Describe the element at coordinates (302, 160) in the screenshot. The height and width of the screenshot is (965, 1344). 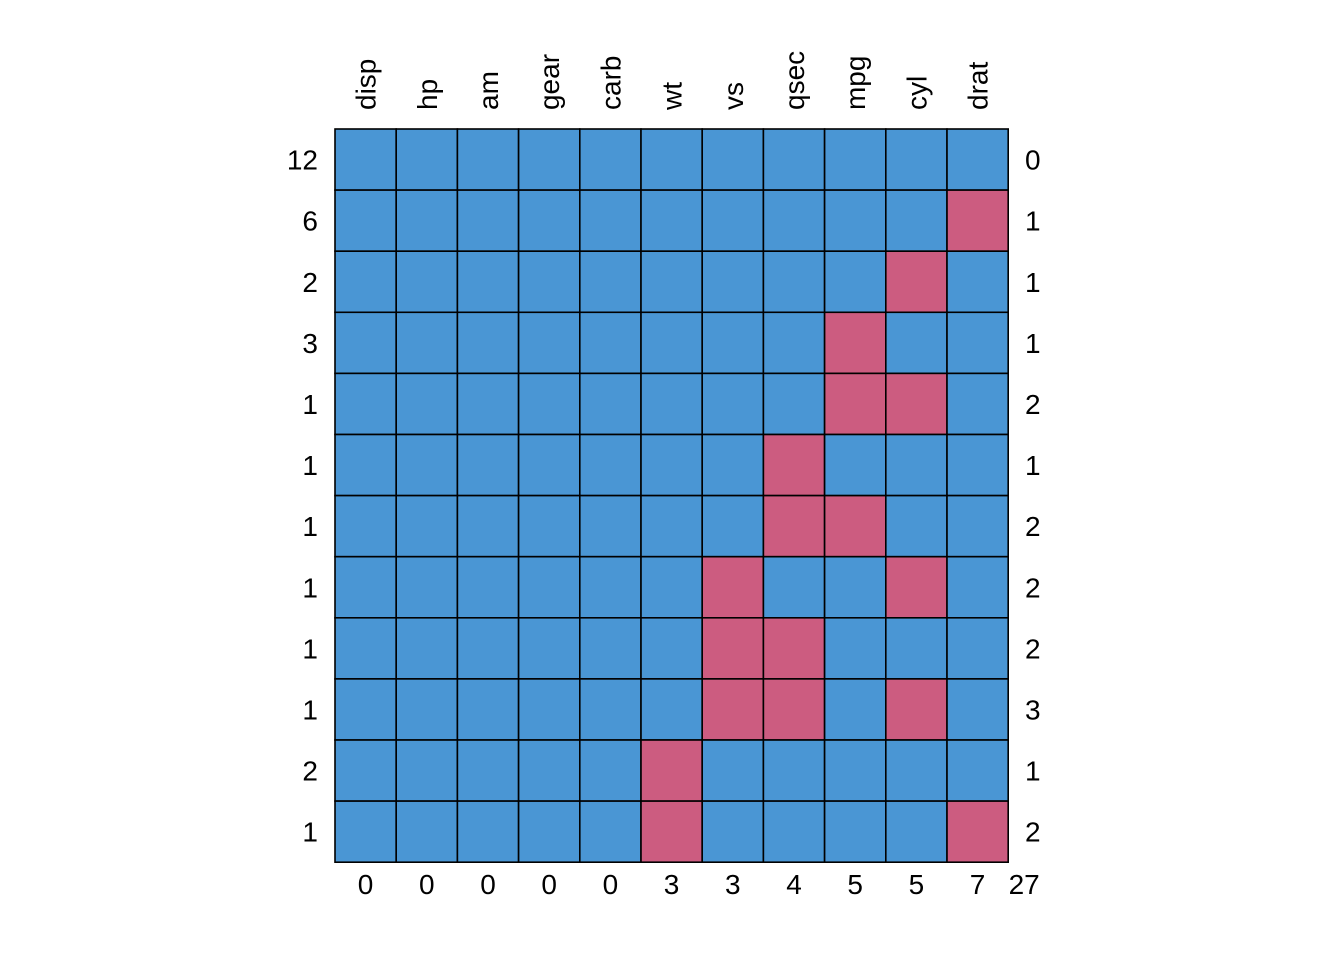
I see `row-count-label: 12` at that location.